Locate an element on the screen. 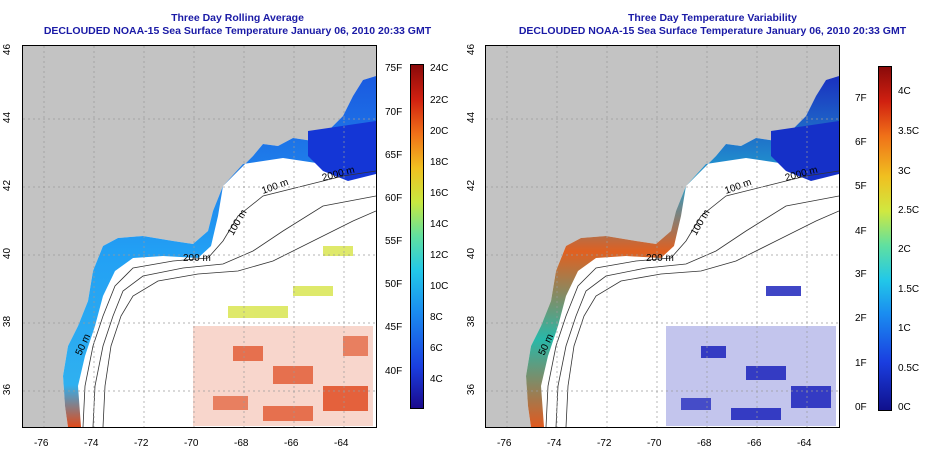  left-cbar-f: 75F is located at coordinates (394, 68).